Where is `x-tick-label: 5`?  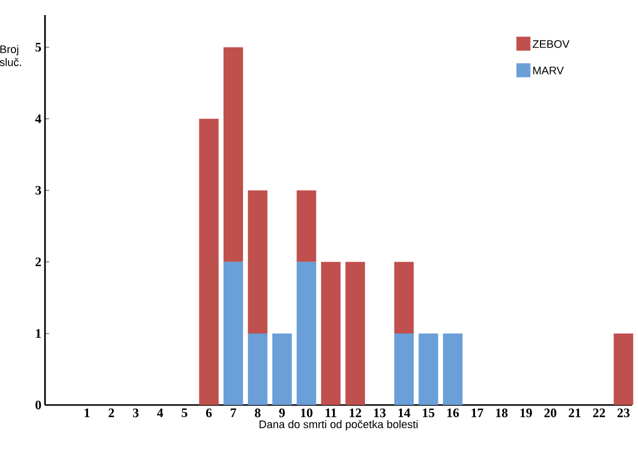
x-tick-label: 5 is located at coordinates (185, 413).